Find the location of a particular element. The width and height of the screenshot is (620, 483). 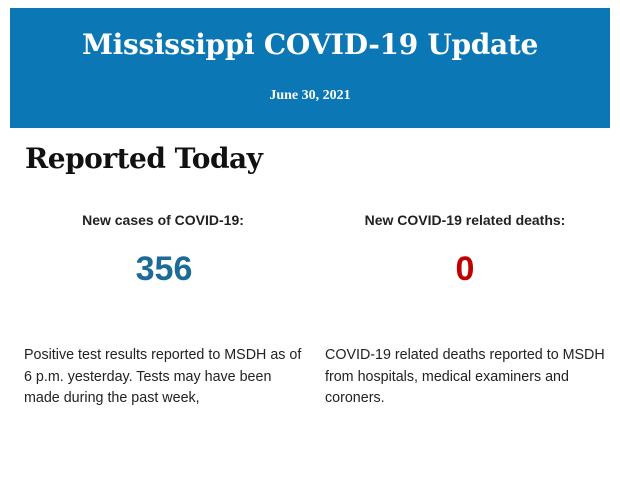

update-date: June 30, 2021 is located at coordinates (310, 95).